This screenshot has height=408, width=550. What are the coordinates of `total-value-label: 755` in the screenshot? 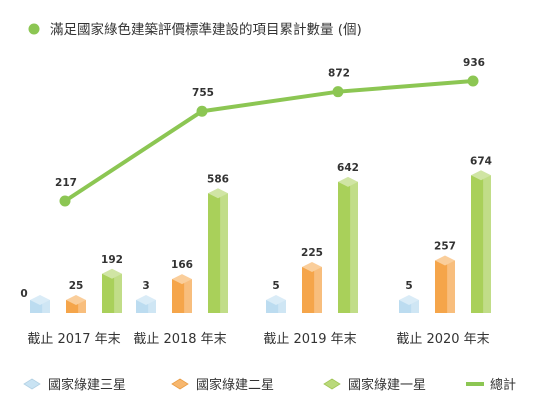 It's located at (203, 93).